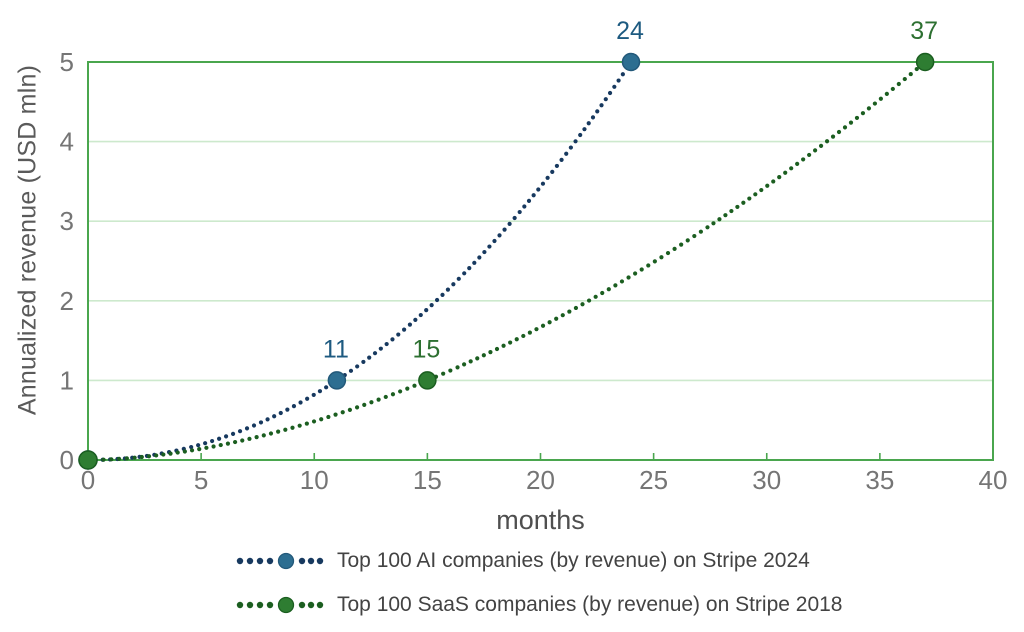  What do you see at coordinates (426, 349) in the screenshot?
I see `series-1-point-label: 15` at bounding box center [426, 349].